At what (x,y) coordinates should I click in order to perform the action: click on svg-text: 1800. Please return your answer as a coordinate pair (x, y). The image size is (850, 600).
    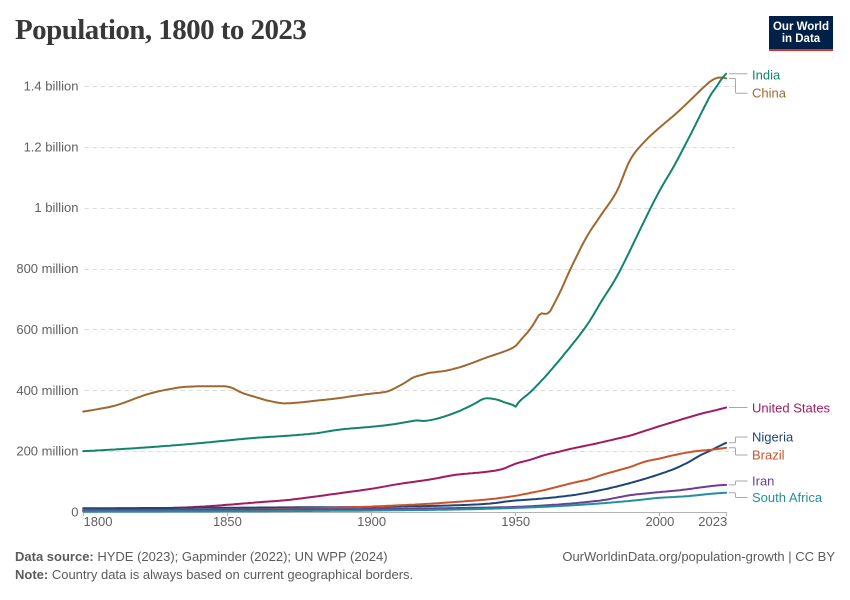
    Looking at the image, I should click on (98, 521).